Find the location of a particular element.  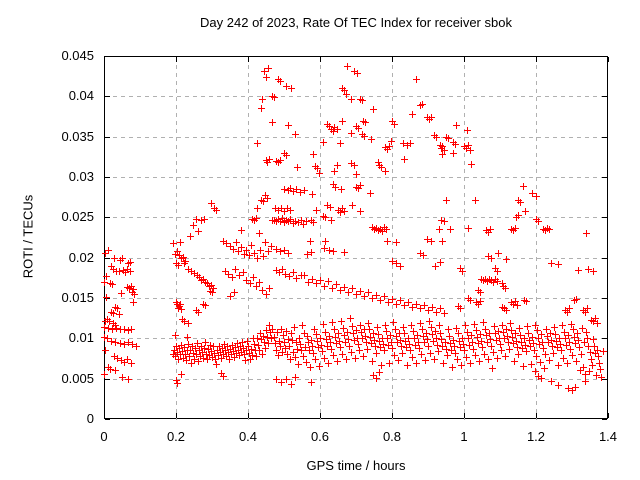

y-axis-title: ROTI / TECUs is located at coordinates (28, 236).